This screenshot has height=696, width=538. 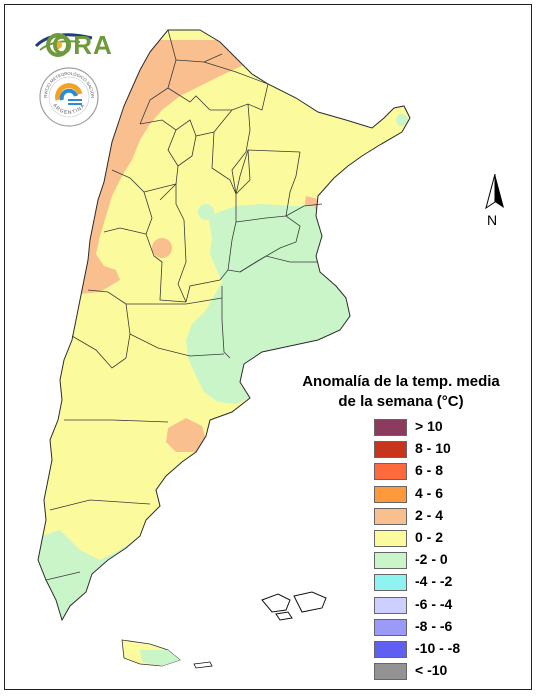 What do you see at coordinates (434, 603) in the screenshot?
I see `legend-label: -6 - -4` at bounding box center [434, 603].